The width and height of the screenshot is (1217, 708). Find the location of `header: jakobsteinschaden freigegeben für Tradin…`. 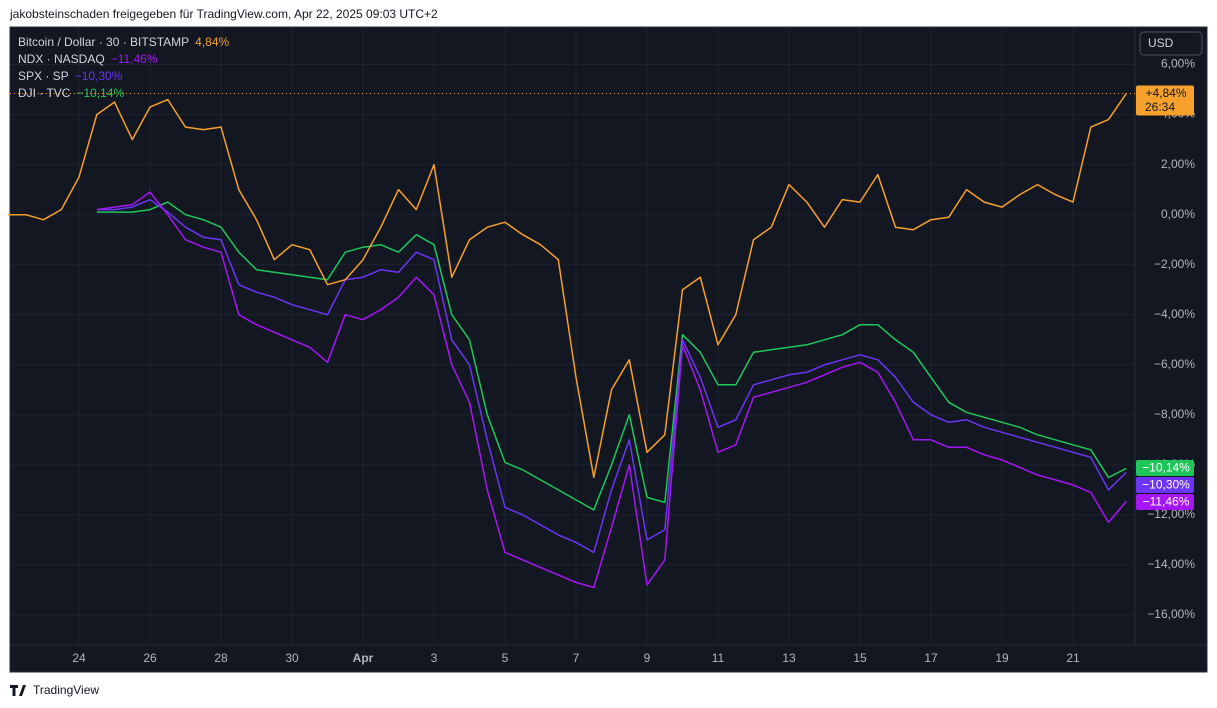

header: jakobsteinschaden freigegeben für Tradin… is located at coordinates (223, 14).